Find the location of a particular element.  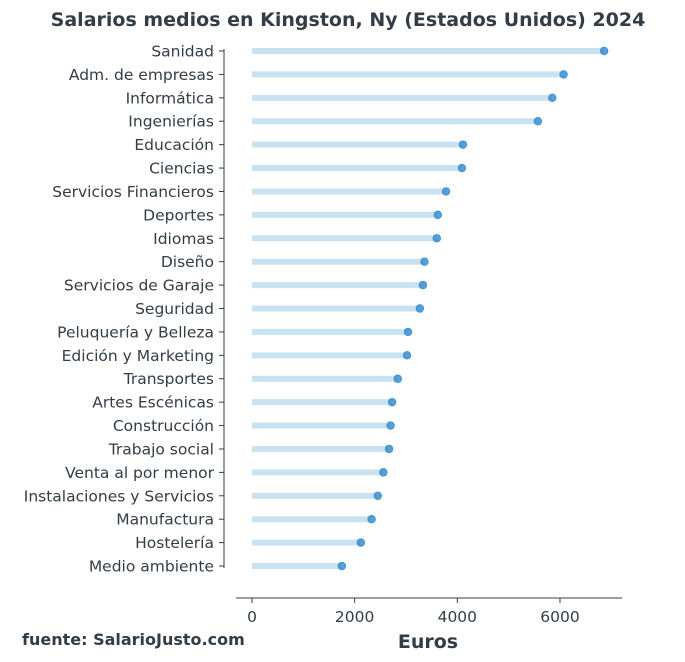

category-label: Adm. de empresas is located at coordinates (141, 75).